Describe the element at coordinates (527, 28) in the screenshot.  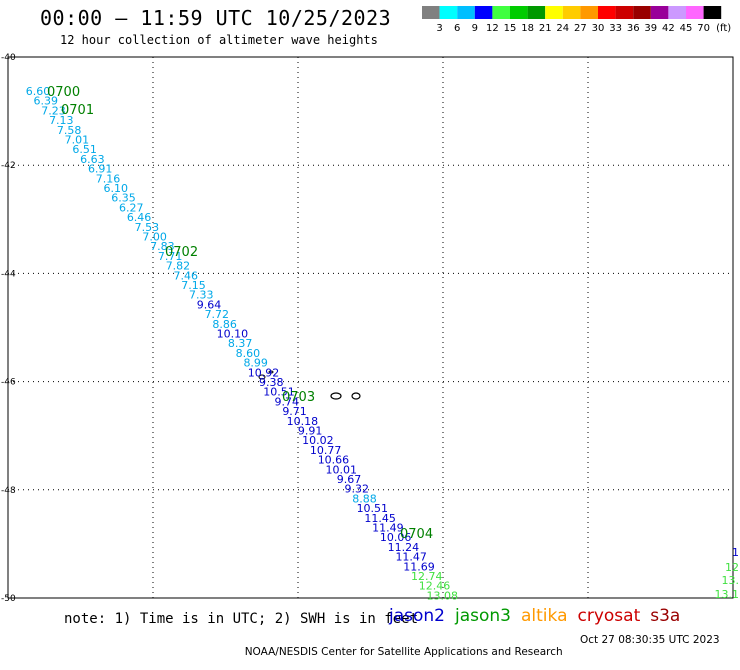
I see `colorbar-tick-label: 18` at that location.